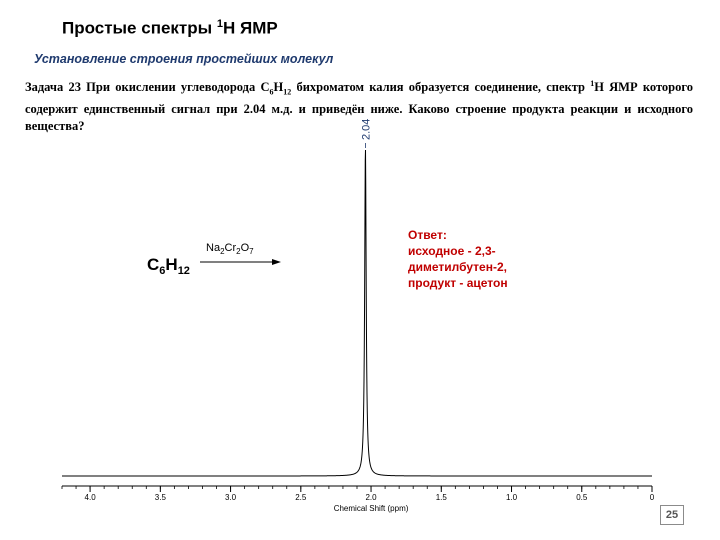 This screenshot has height=540, width=720. I want to click on answer-starting-material-name: диметилбутен-2,, so click(457, 267).